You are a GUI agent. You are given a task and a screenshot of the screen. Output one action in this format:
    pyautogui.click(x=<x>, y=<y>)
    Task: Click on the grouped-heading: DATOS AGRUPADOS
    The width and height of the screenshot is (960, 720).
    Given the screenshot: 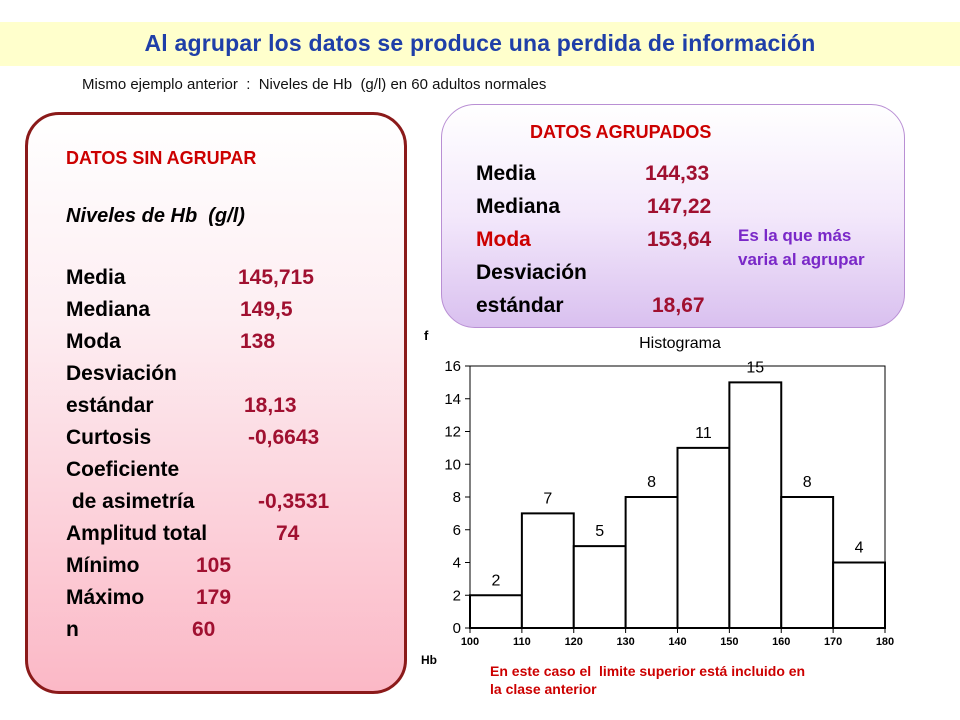 What is the action you would take?
    pyautogui.click(x=621, y=132)
    